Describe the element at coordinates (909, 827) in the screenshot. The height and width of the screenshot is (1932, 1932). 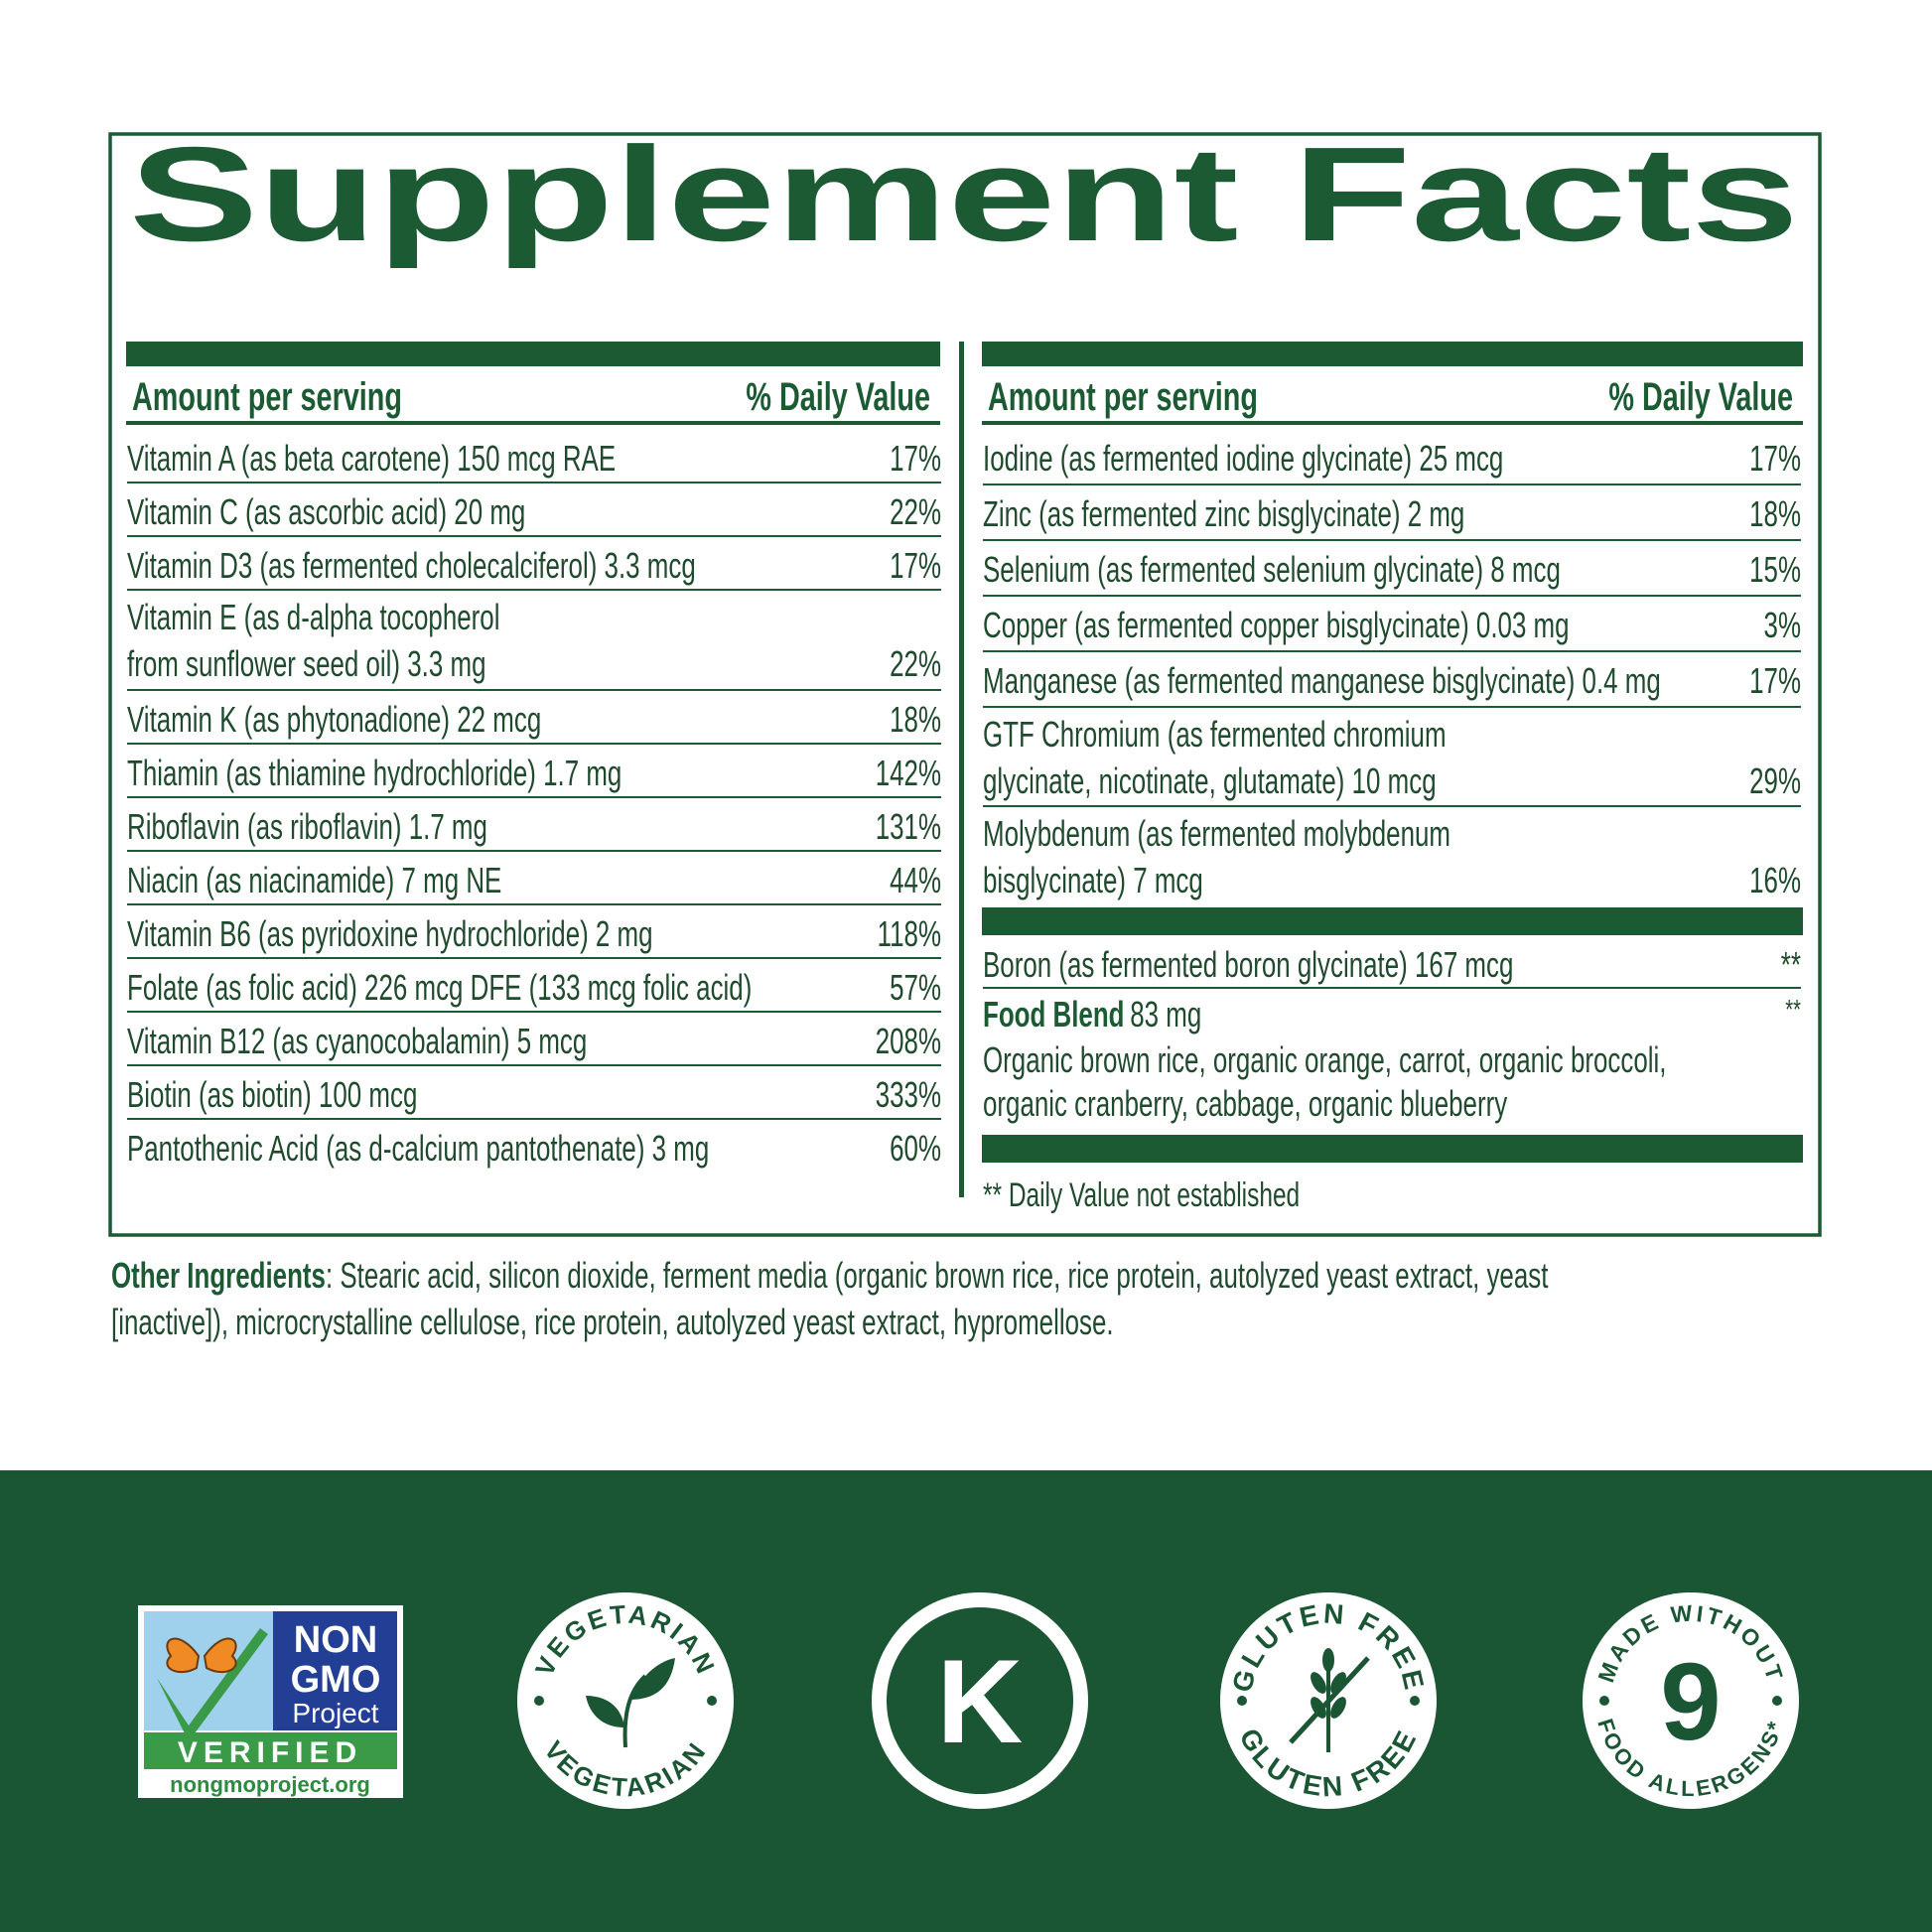
I see `daily-value: 131%` at that location.